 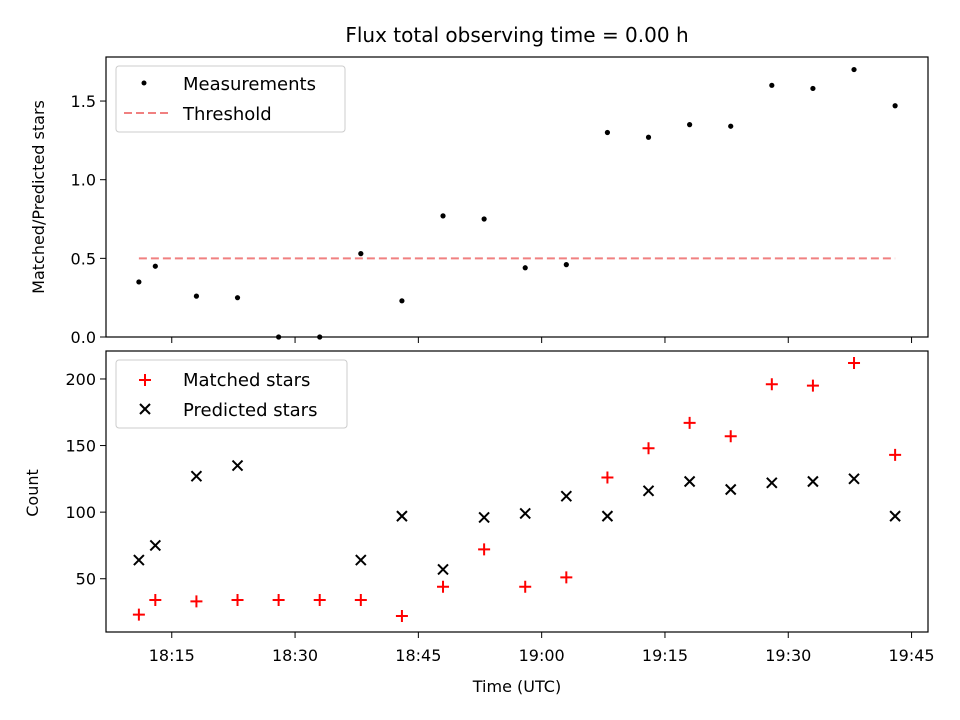 I want to click on y-tick-label: 1.0, so click(x=83, y=180).